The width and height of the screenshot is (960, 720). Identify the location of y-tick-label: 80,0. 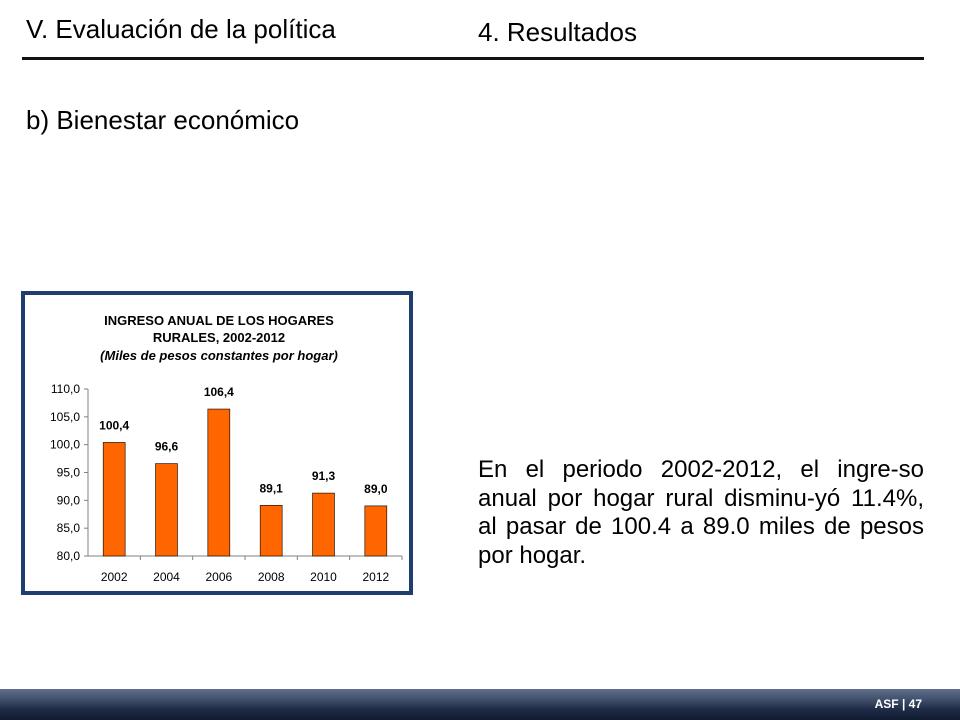
(69, 556).